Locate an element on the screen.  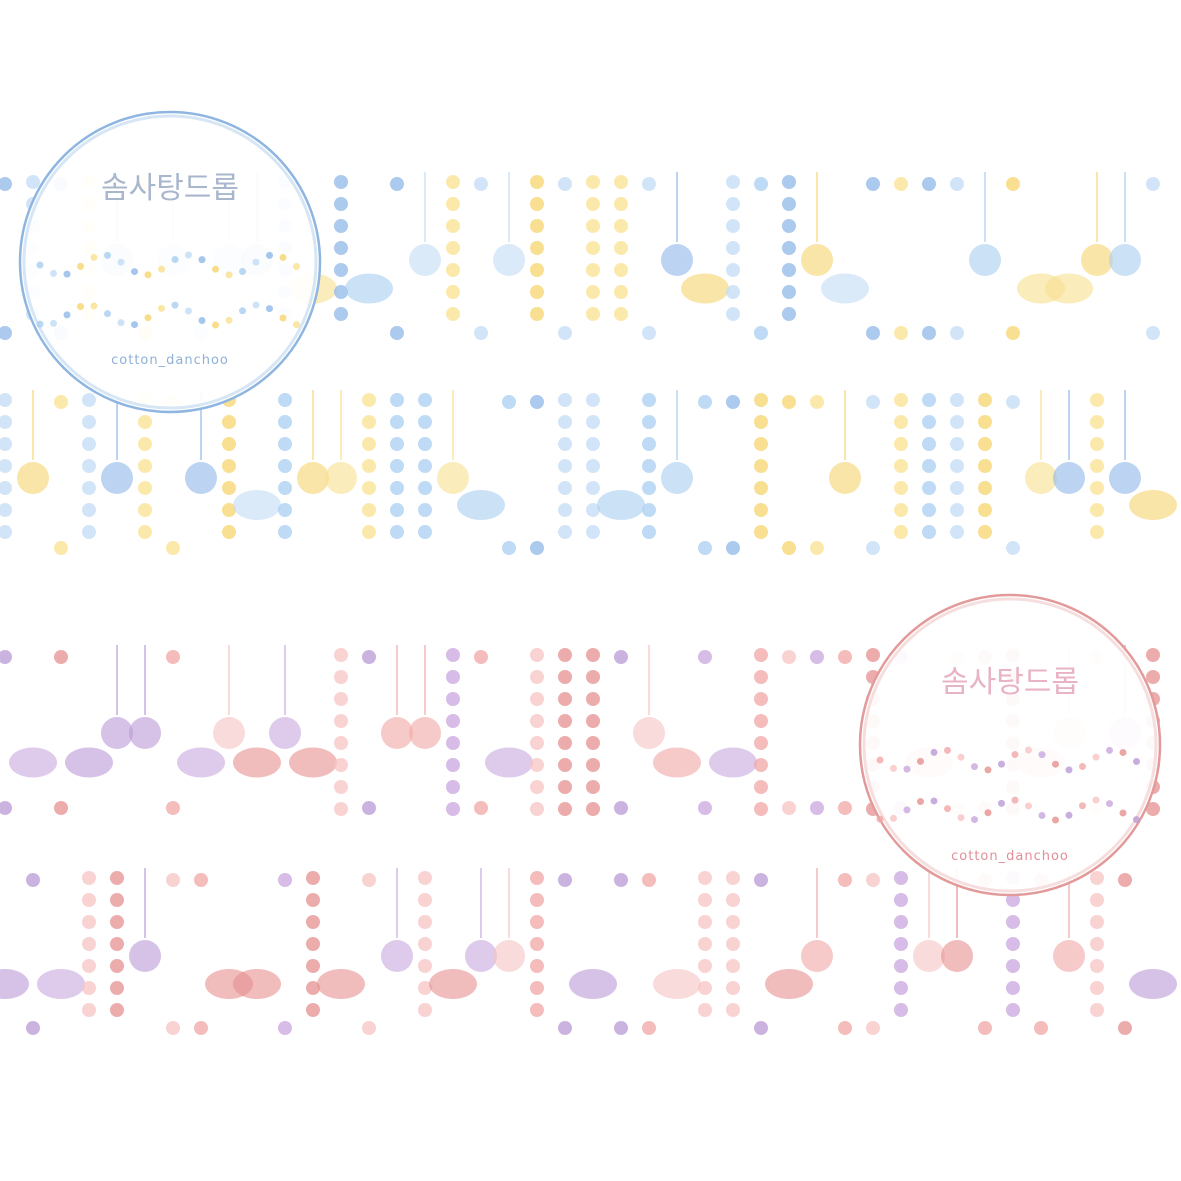
blue-roll: 솜사탕드롭 cotton_danchoo is located at coordinates (170, 262).